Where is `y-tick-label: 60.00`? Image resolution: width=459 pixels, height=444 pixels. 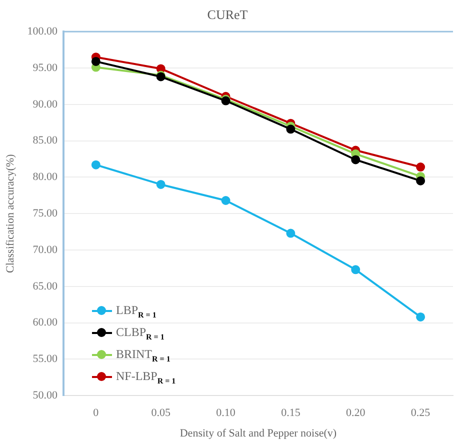
y-tick-label: 60.00 is located at coordinates (45, 322).